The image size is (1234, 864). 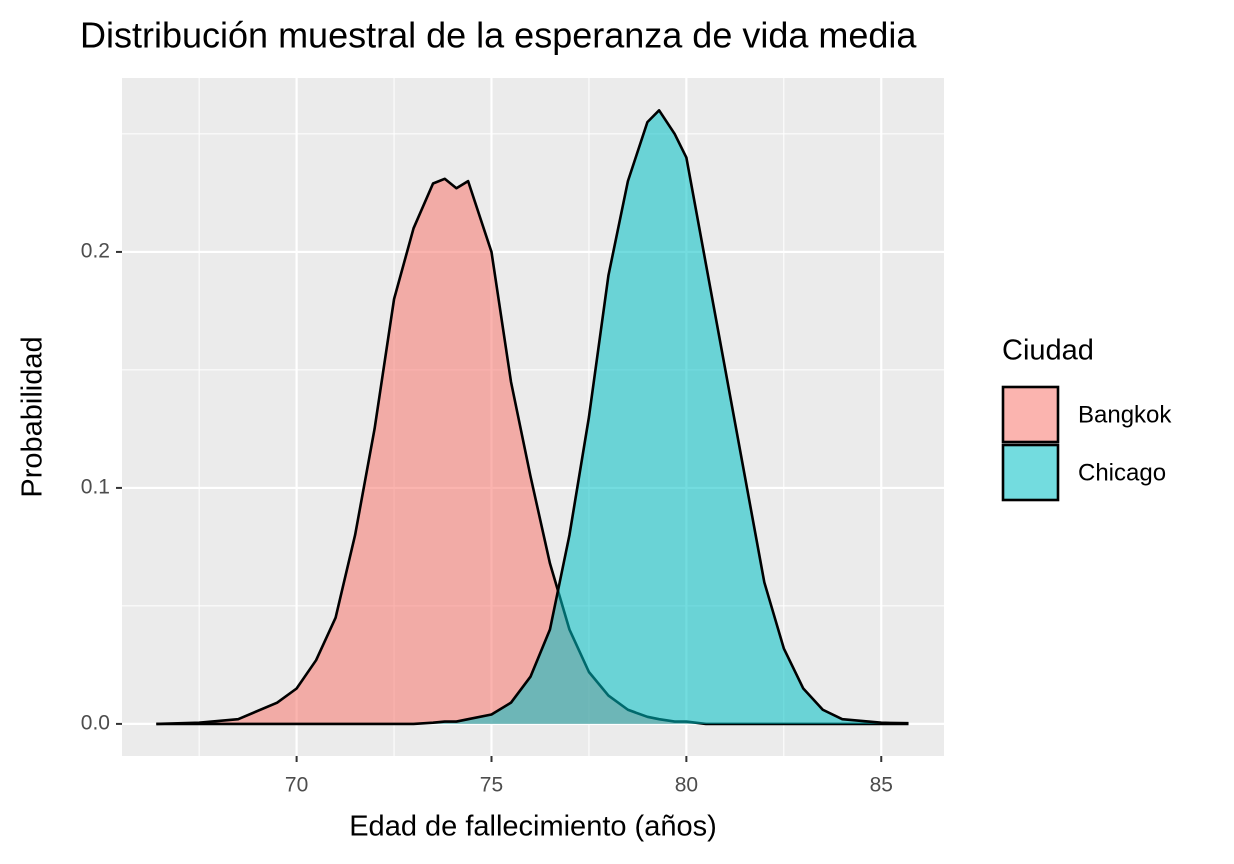 I want to click on y-tick-label: 0.2, so click(x=95, y=250).